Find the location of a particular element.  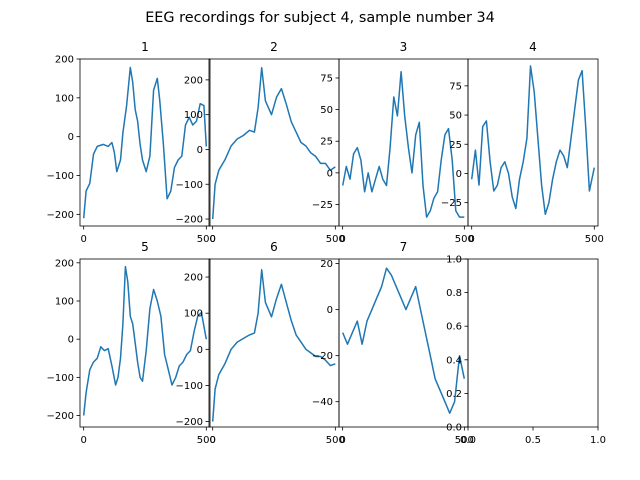

y-tick-label: −20 is located at coordinates (322, 356).